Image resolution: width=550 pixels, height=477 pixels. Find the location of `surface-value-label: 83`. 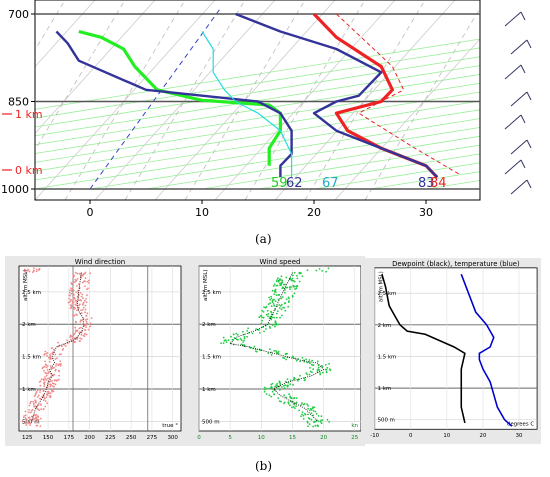

surface-value-label: 83 is located at coordinates (426, 183).